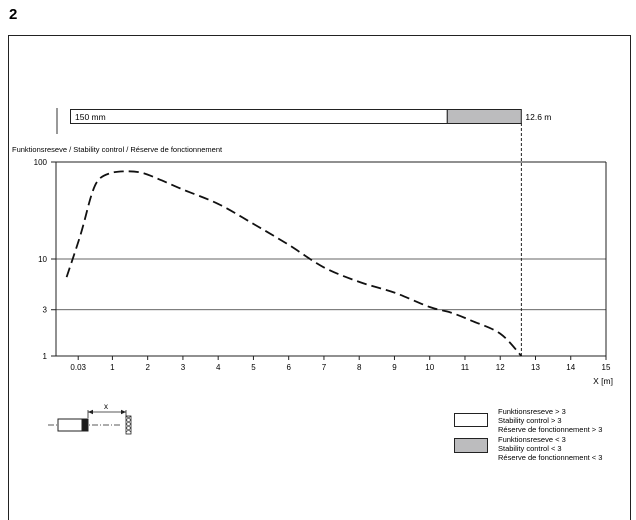  Describe the element at coordinates (532, 411) in the screenshot. I see `legend-line: Funktionsreseve > 3` at that location.